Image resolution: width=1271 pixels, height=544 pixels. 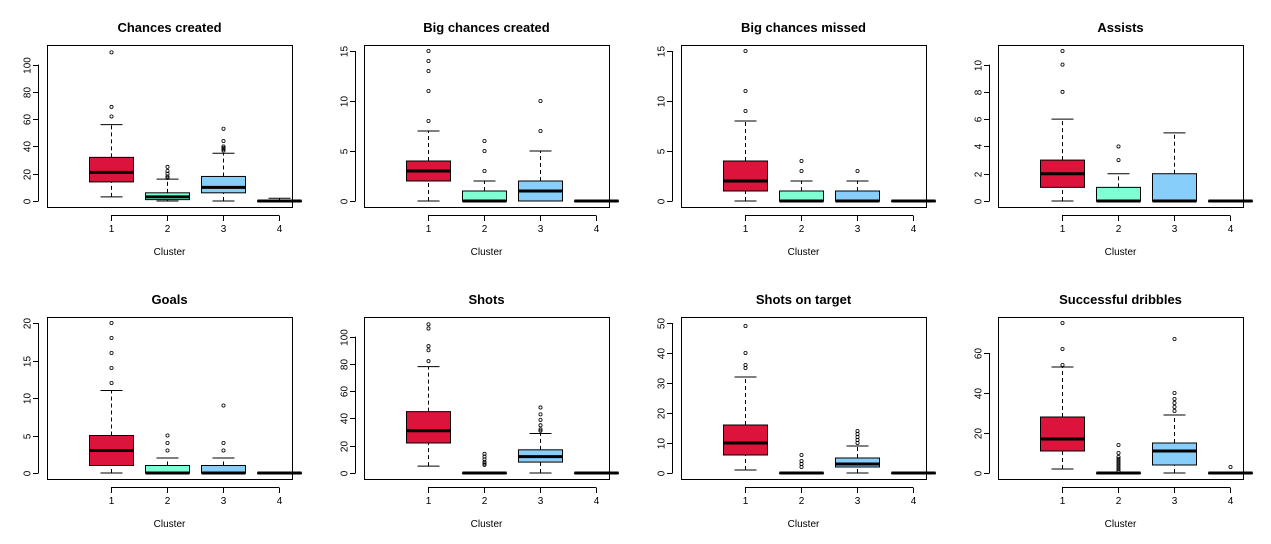 I want to click on boxplot-svg: Goals 0 5 10 15 20 1 2 3 4 Cluster, so click(x=162, y=411).